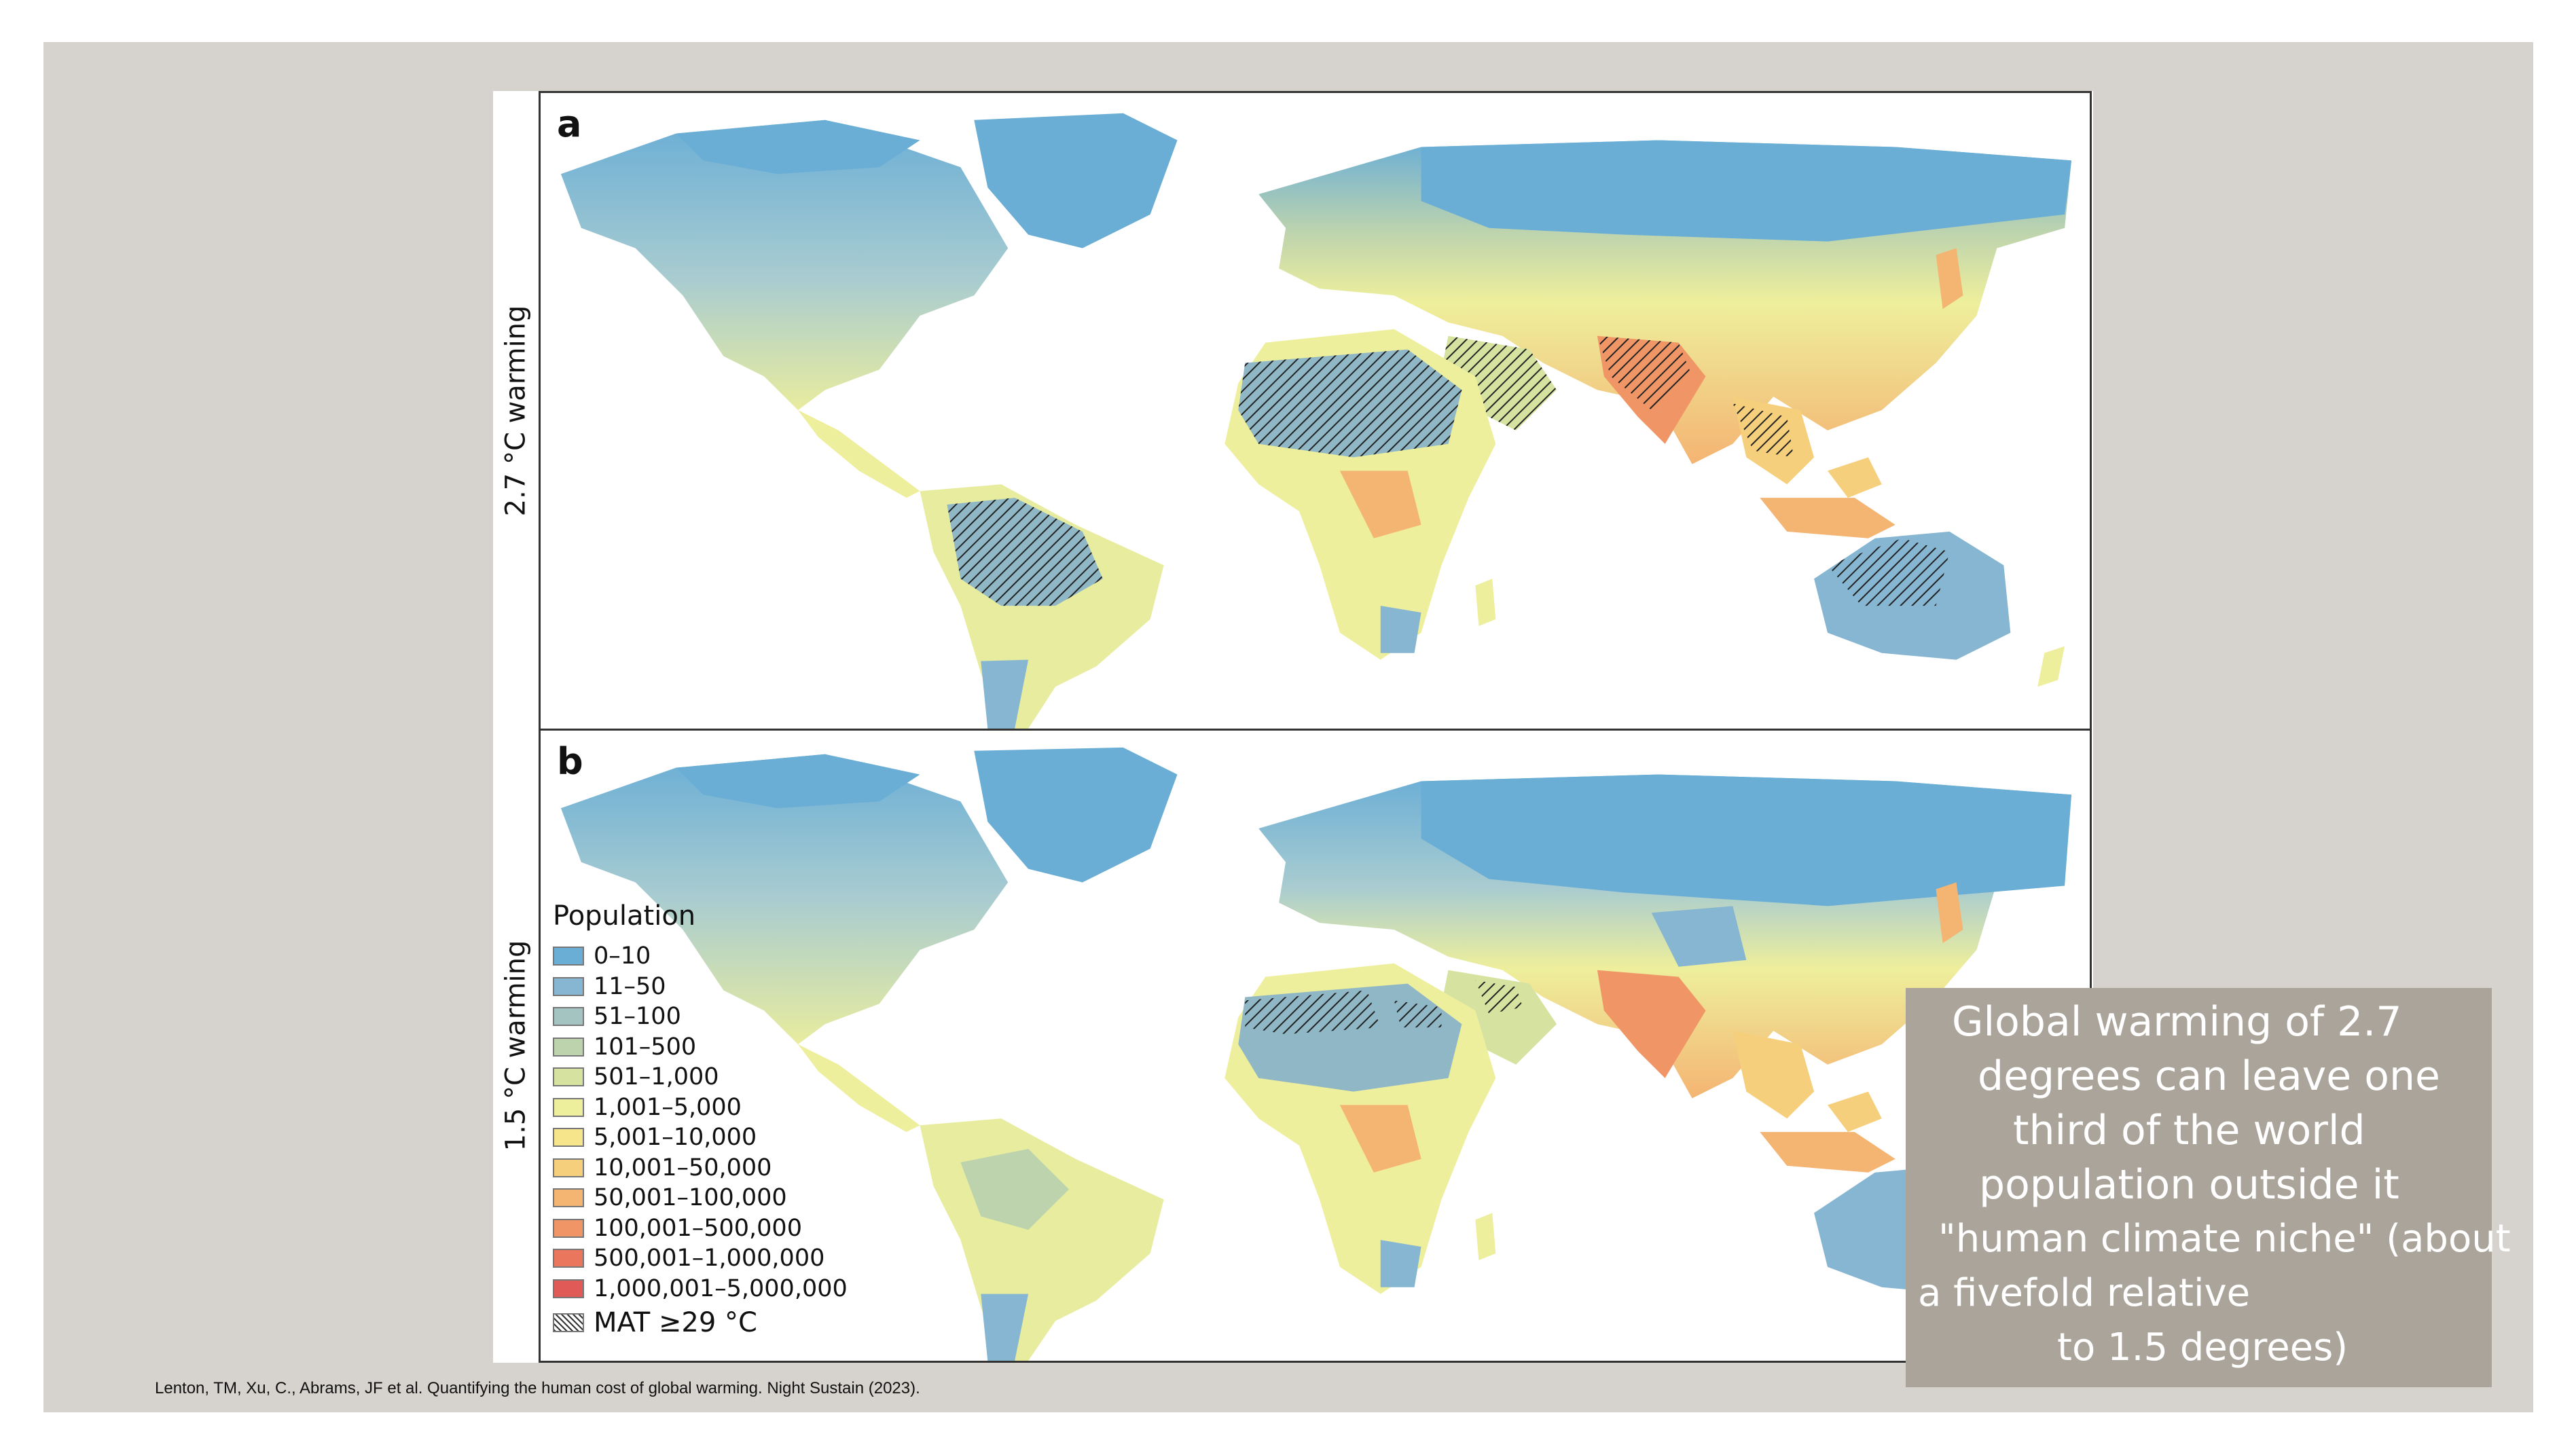 This screenshot has width=2576, height=1449. What do you see at coordinates (668, 1107) in the screenshot?
I see `legend-label: 1,001–5,000` at bounding box center [668, 1107].